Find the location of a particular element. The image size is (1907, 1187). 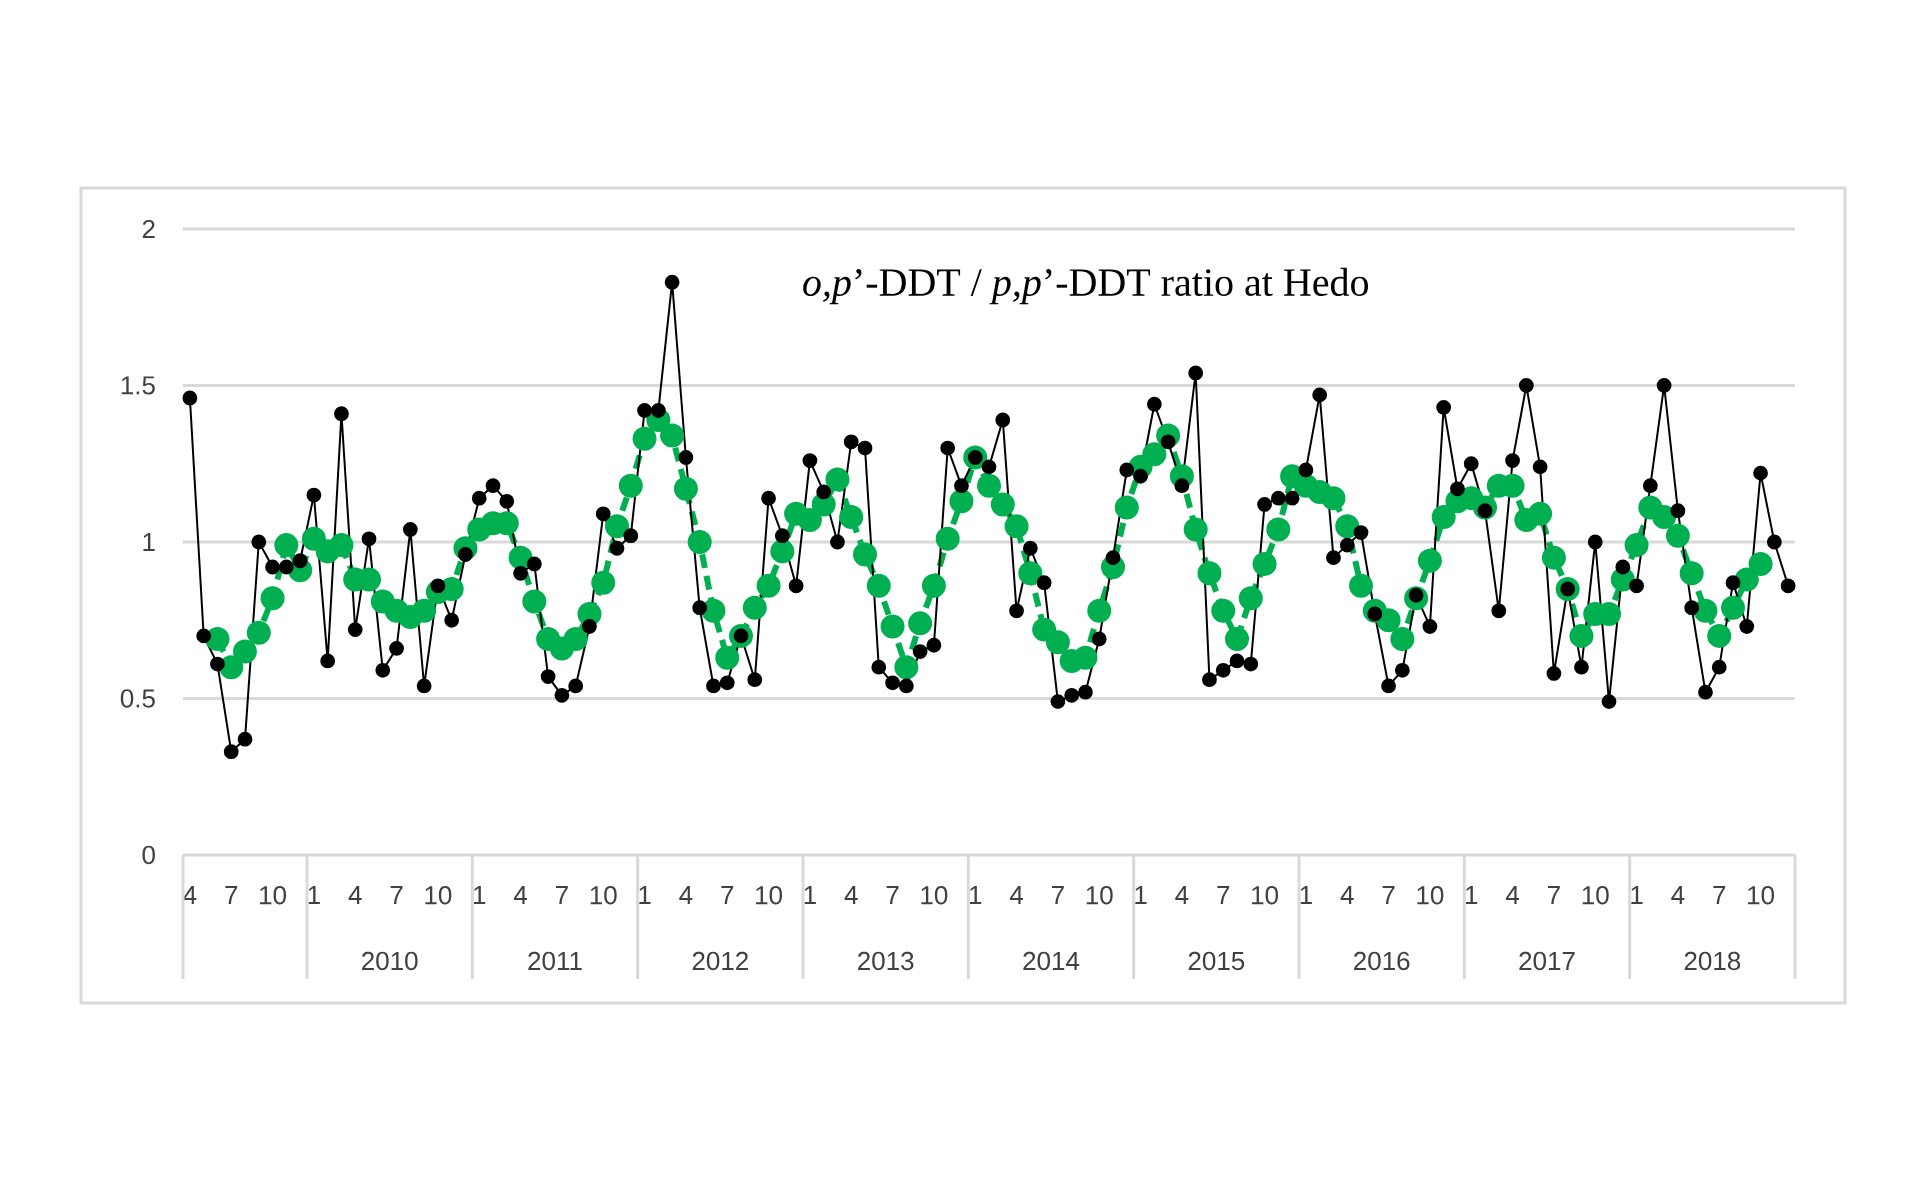

text: 2017 is located at coordinates (1547, 961).